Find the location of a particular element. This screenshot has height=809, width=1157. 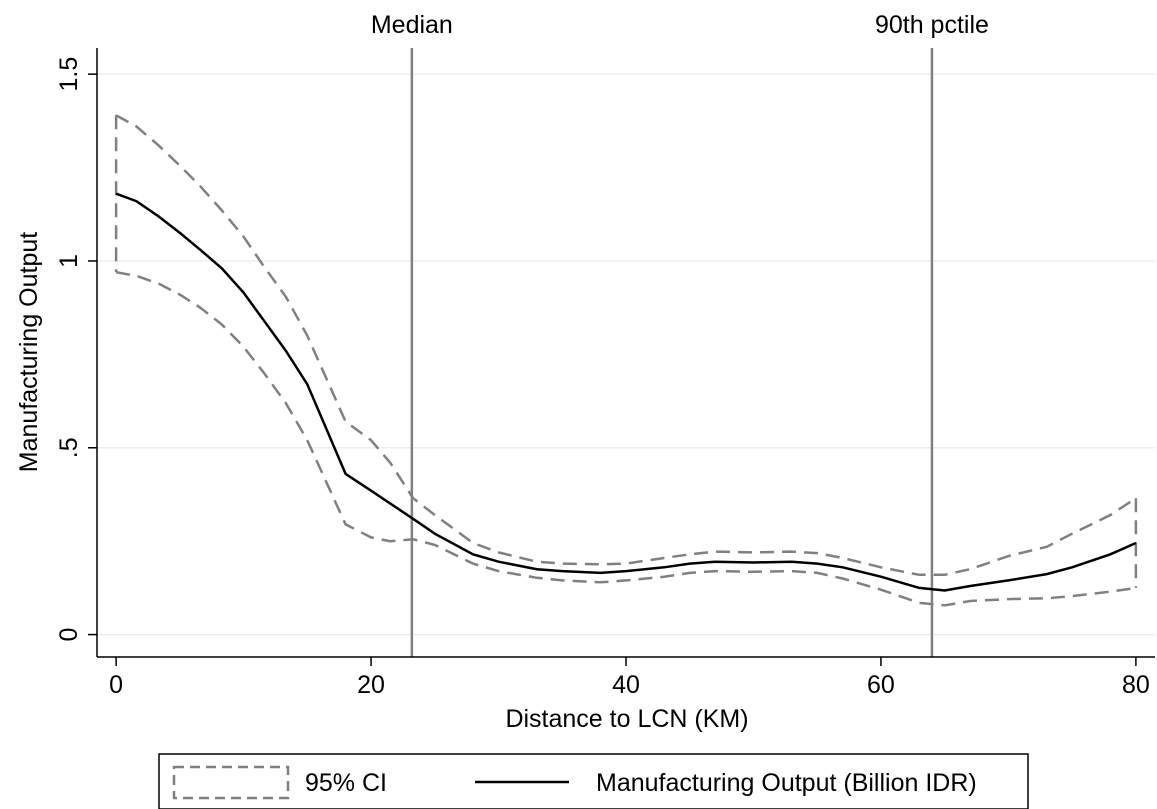

x-tick-label: 80 is located at coordinates (1136, 685).